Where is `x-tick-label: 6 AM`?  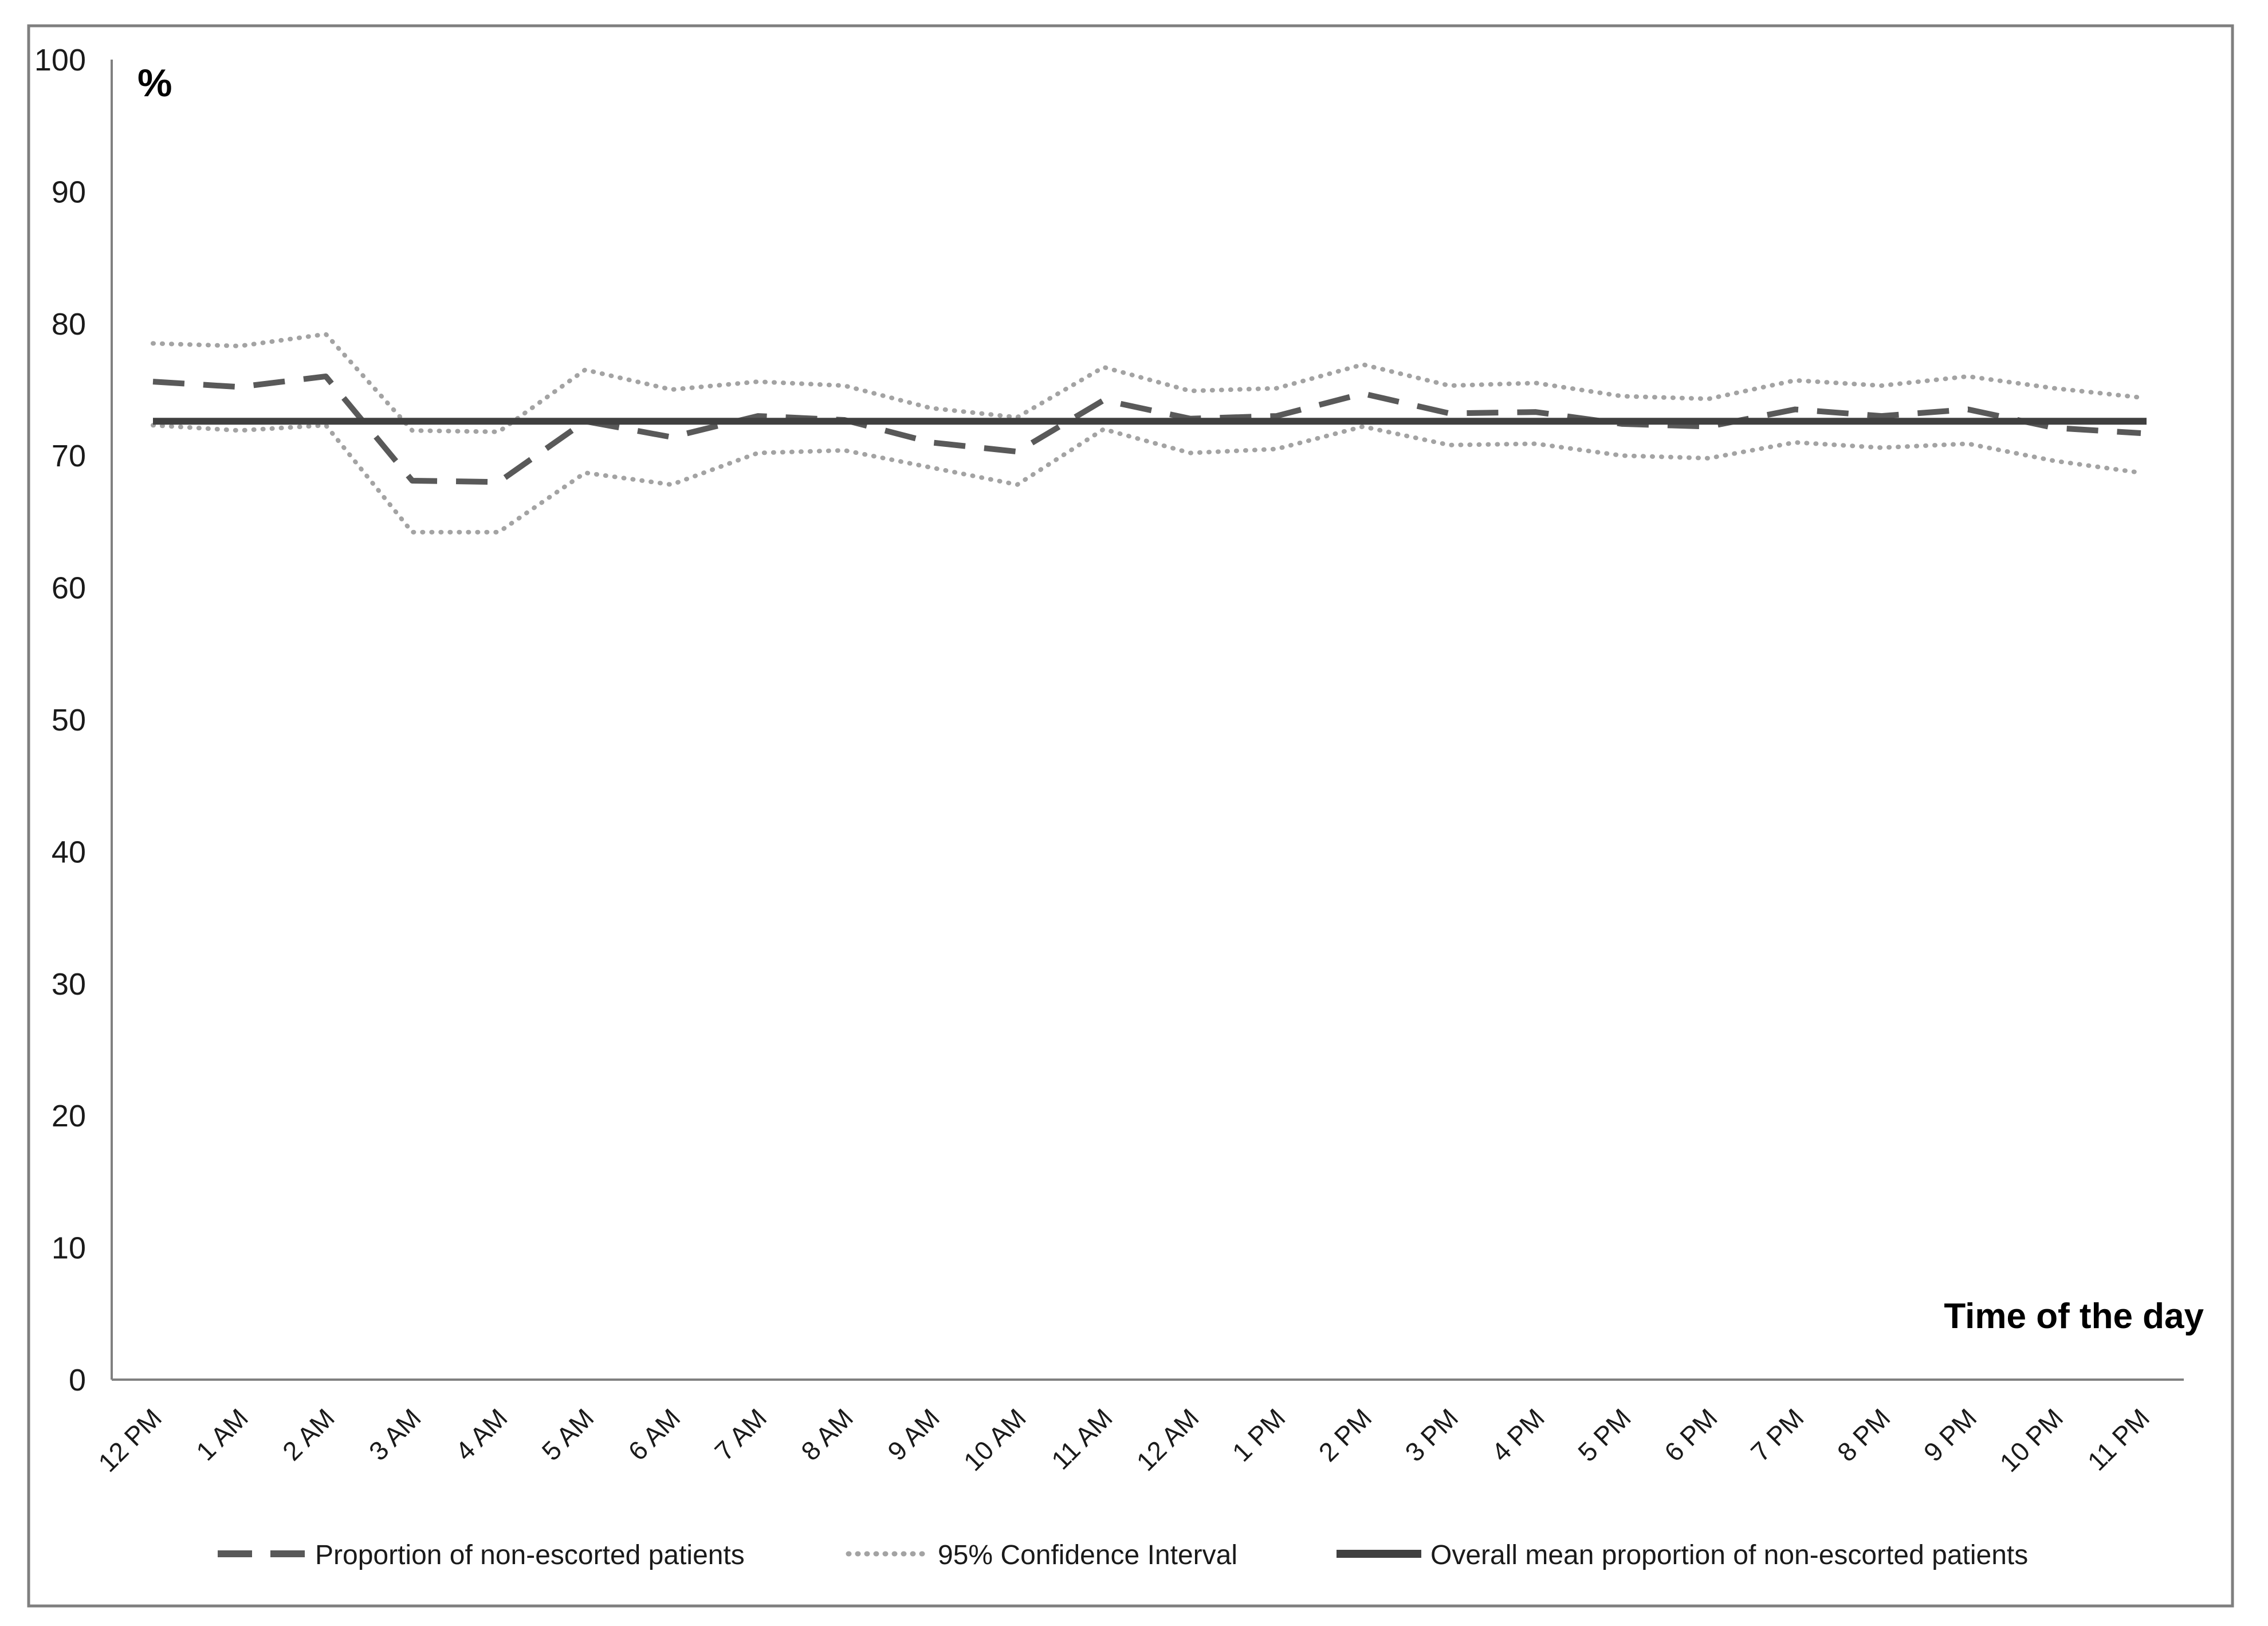
x-tick-label: 6 AM is located at coordinates (654, 1435).